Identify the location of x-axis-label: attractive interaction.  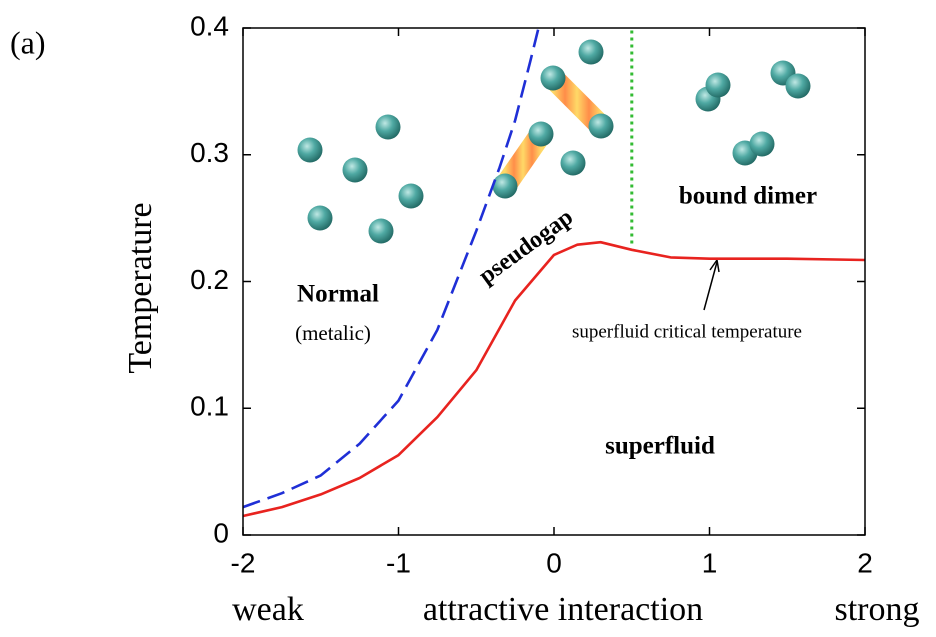
(563, 609).